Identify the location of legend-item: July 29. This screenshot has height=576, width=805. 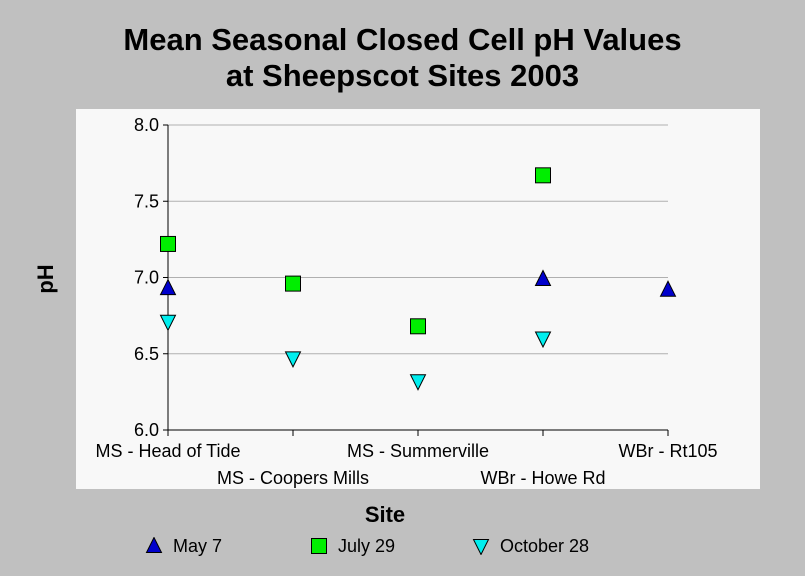
(352, 546).